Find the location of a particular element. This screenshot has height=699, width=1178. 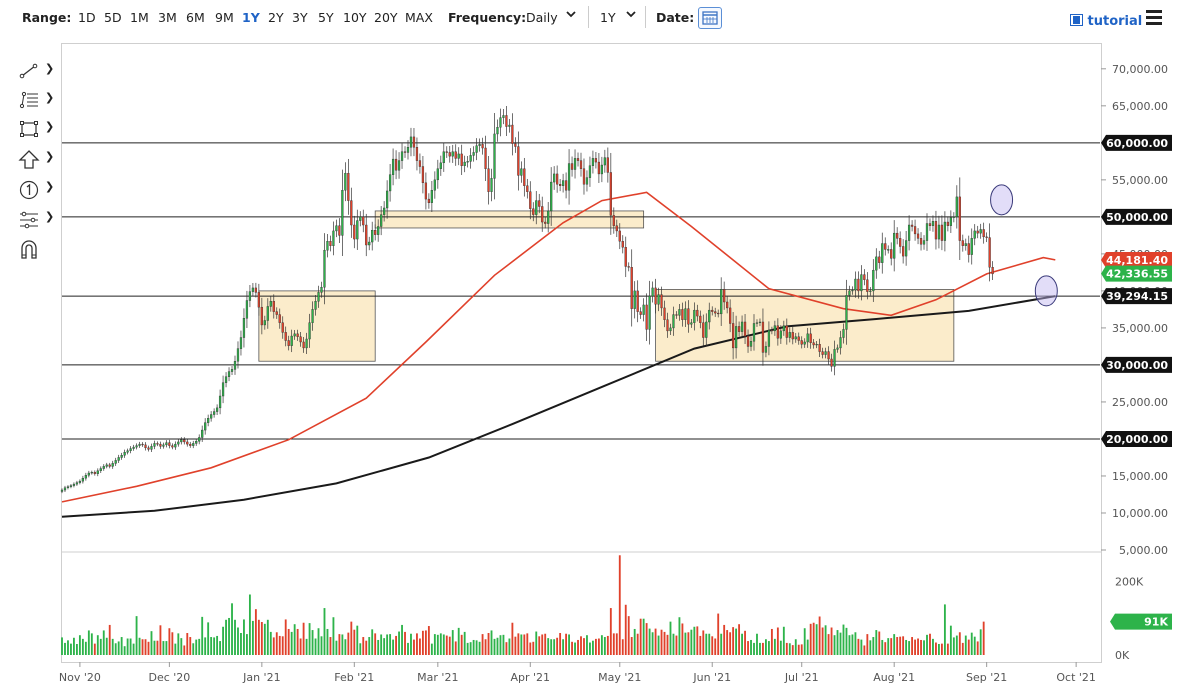

fib-tool: ❯ is located at coordinates (36, 100).